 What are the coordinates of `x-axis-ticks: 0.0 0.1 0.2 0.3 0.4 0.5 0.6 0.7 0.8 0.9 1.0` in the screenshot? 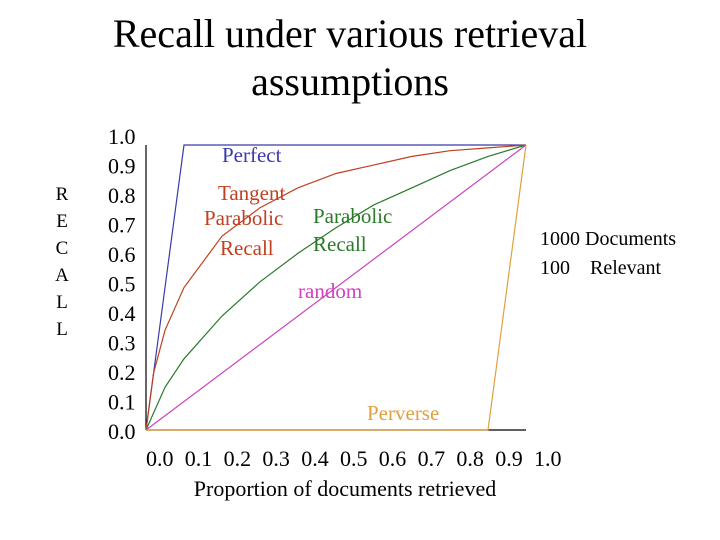 It's located at (354, 458).